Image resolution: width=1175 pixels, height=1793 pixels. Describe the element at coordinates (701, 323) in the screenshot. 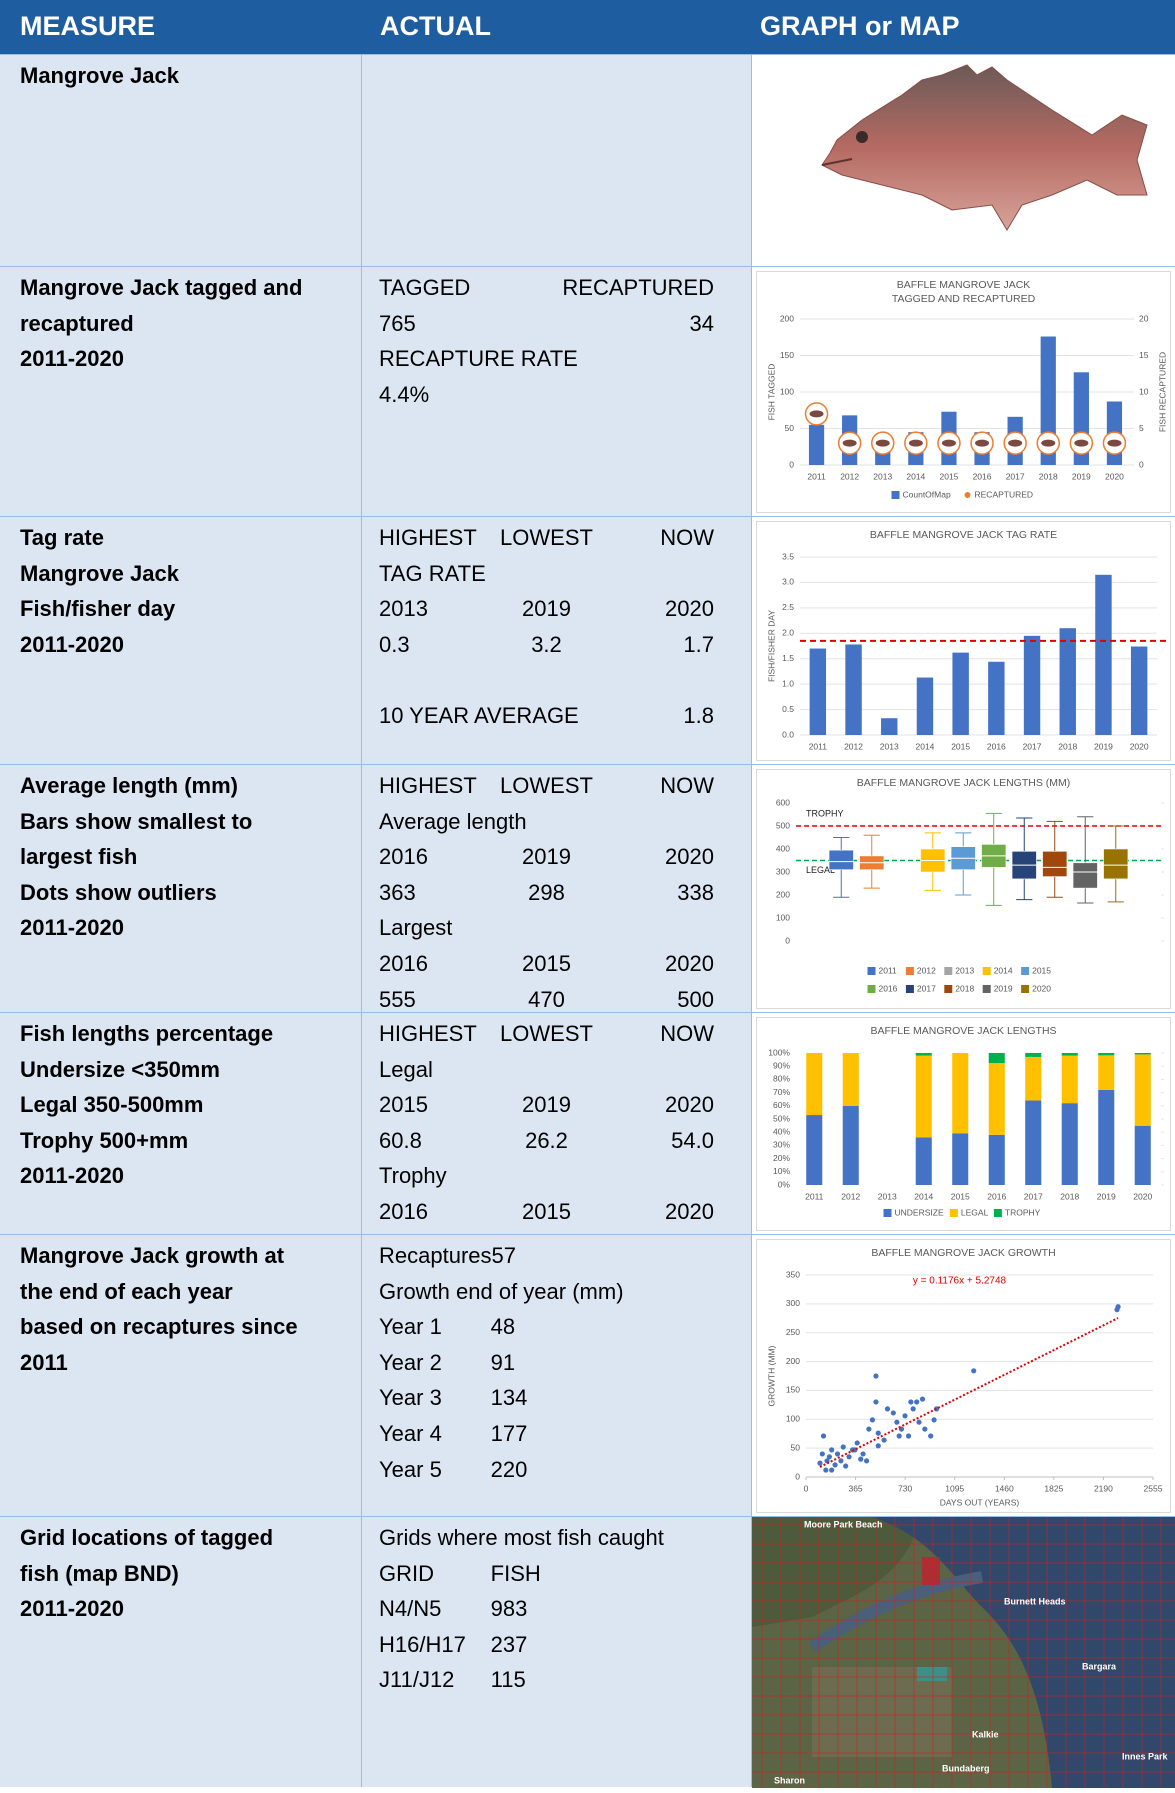

I see `actual-text: 34` at that location.